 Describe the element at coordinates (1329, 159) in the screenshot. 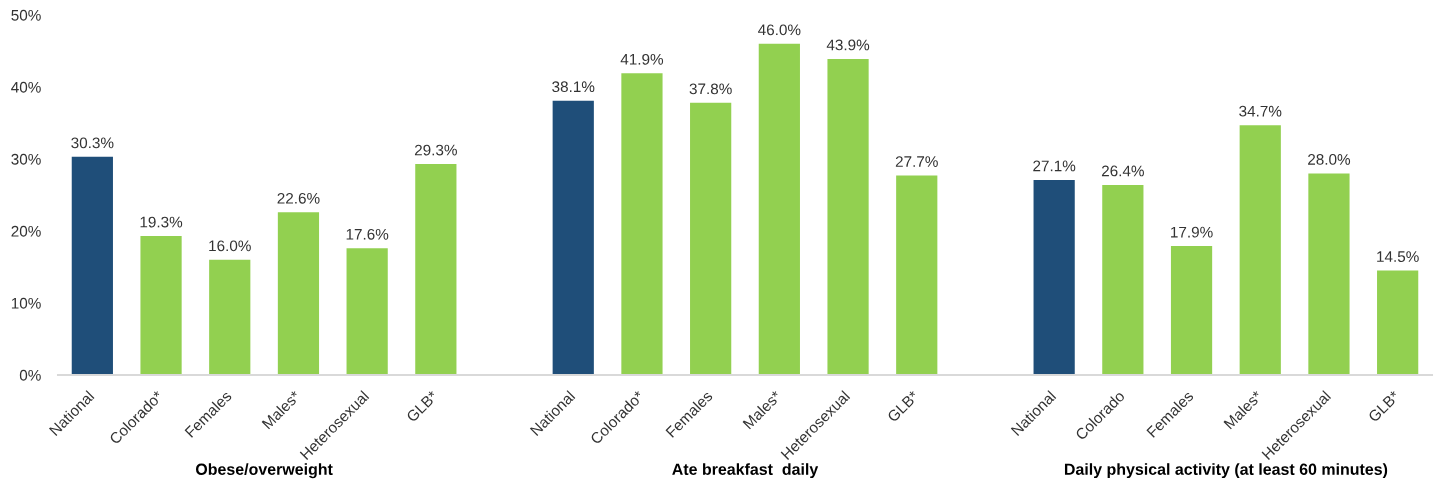

I see `data-label: 28.0%` at that location.